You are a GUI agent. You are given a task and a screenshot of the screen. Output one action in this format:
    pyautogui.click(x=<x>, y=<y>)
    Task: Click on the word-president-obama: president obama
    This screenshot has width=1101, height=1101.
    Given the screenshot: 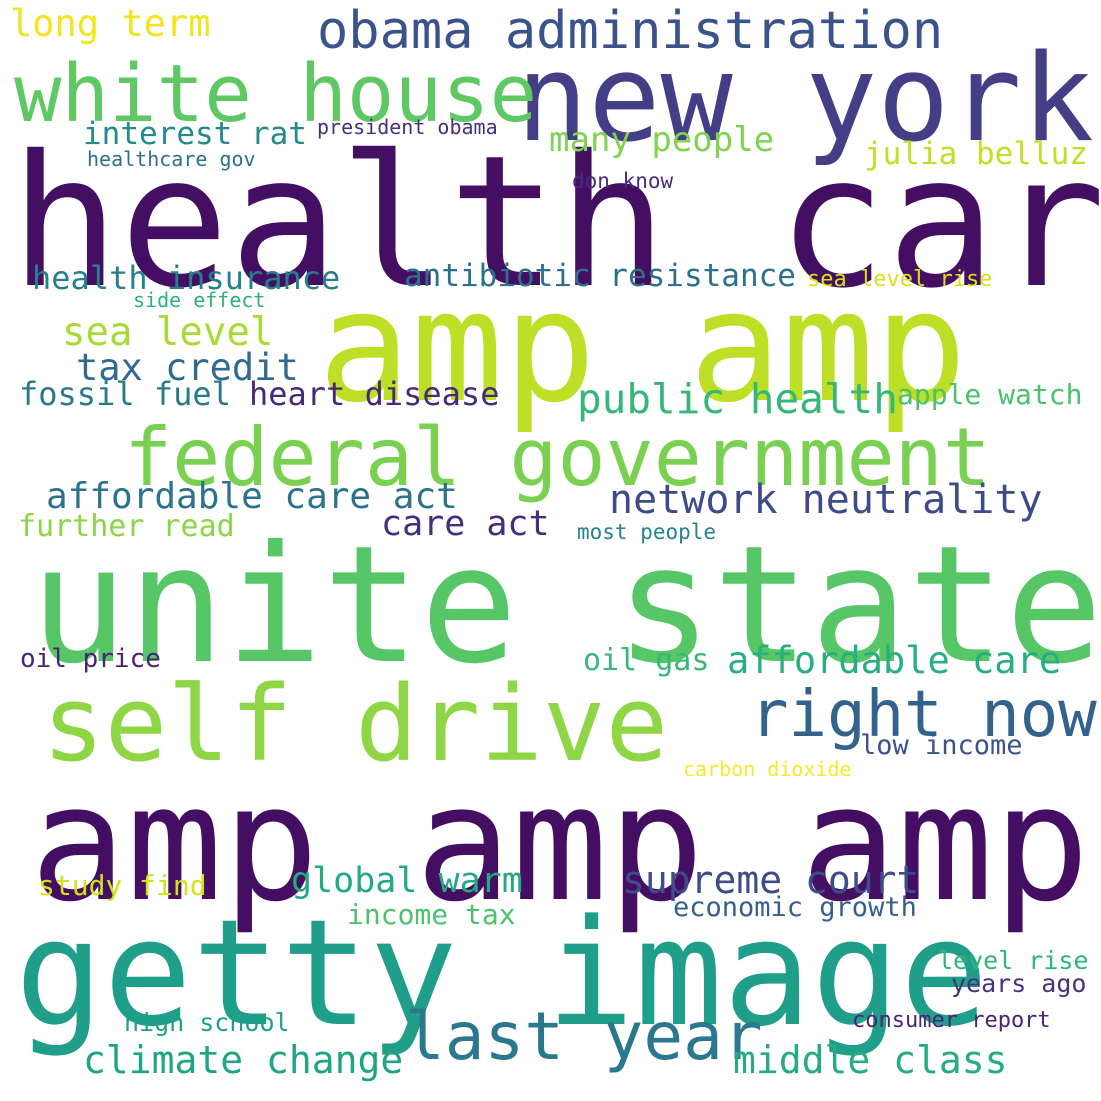 What is the action you would take?
    pyautogui.click(x=407, y=127)
    